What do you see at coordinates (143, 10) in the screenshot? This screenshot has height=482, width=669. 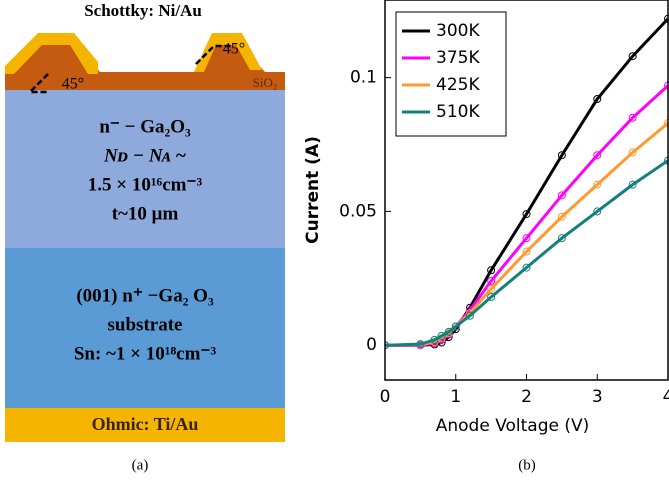 I see `contact-label: Schottky: Ni/Au` at bounding box center [143, 10].